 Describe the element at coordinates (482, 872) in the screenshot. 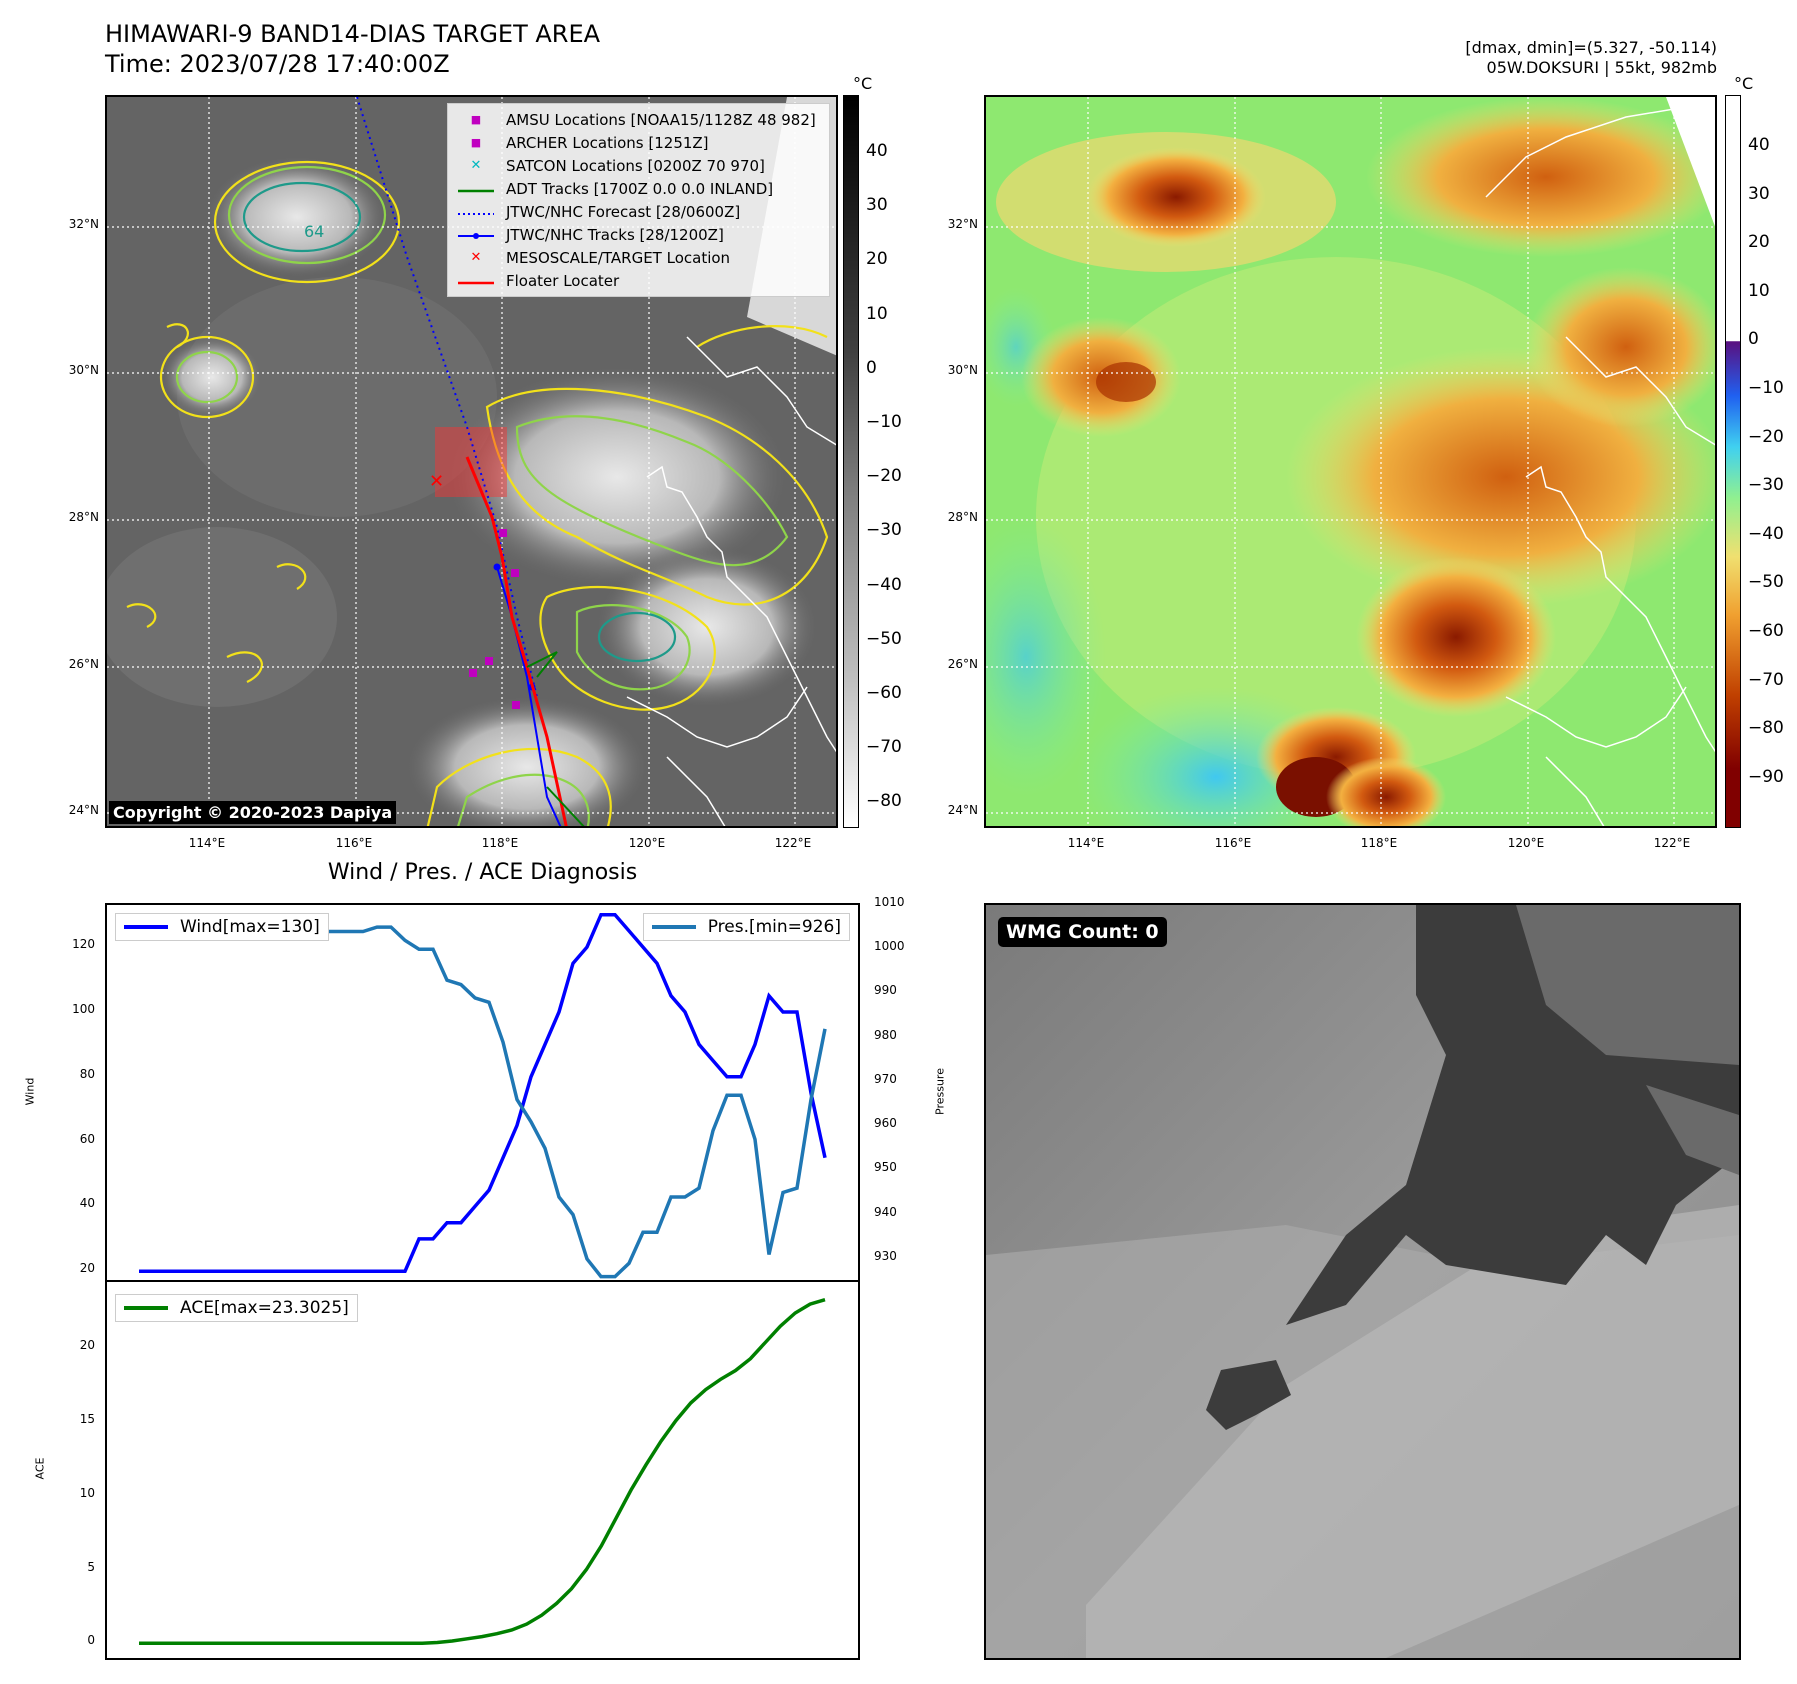

I see `chart-title: Wind / Pres. / ACE Diagnosis` at that location.